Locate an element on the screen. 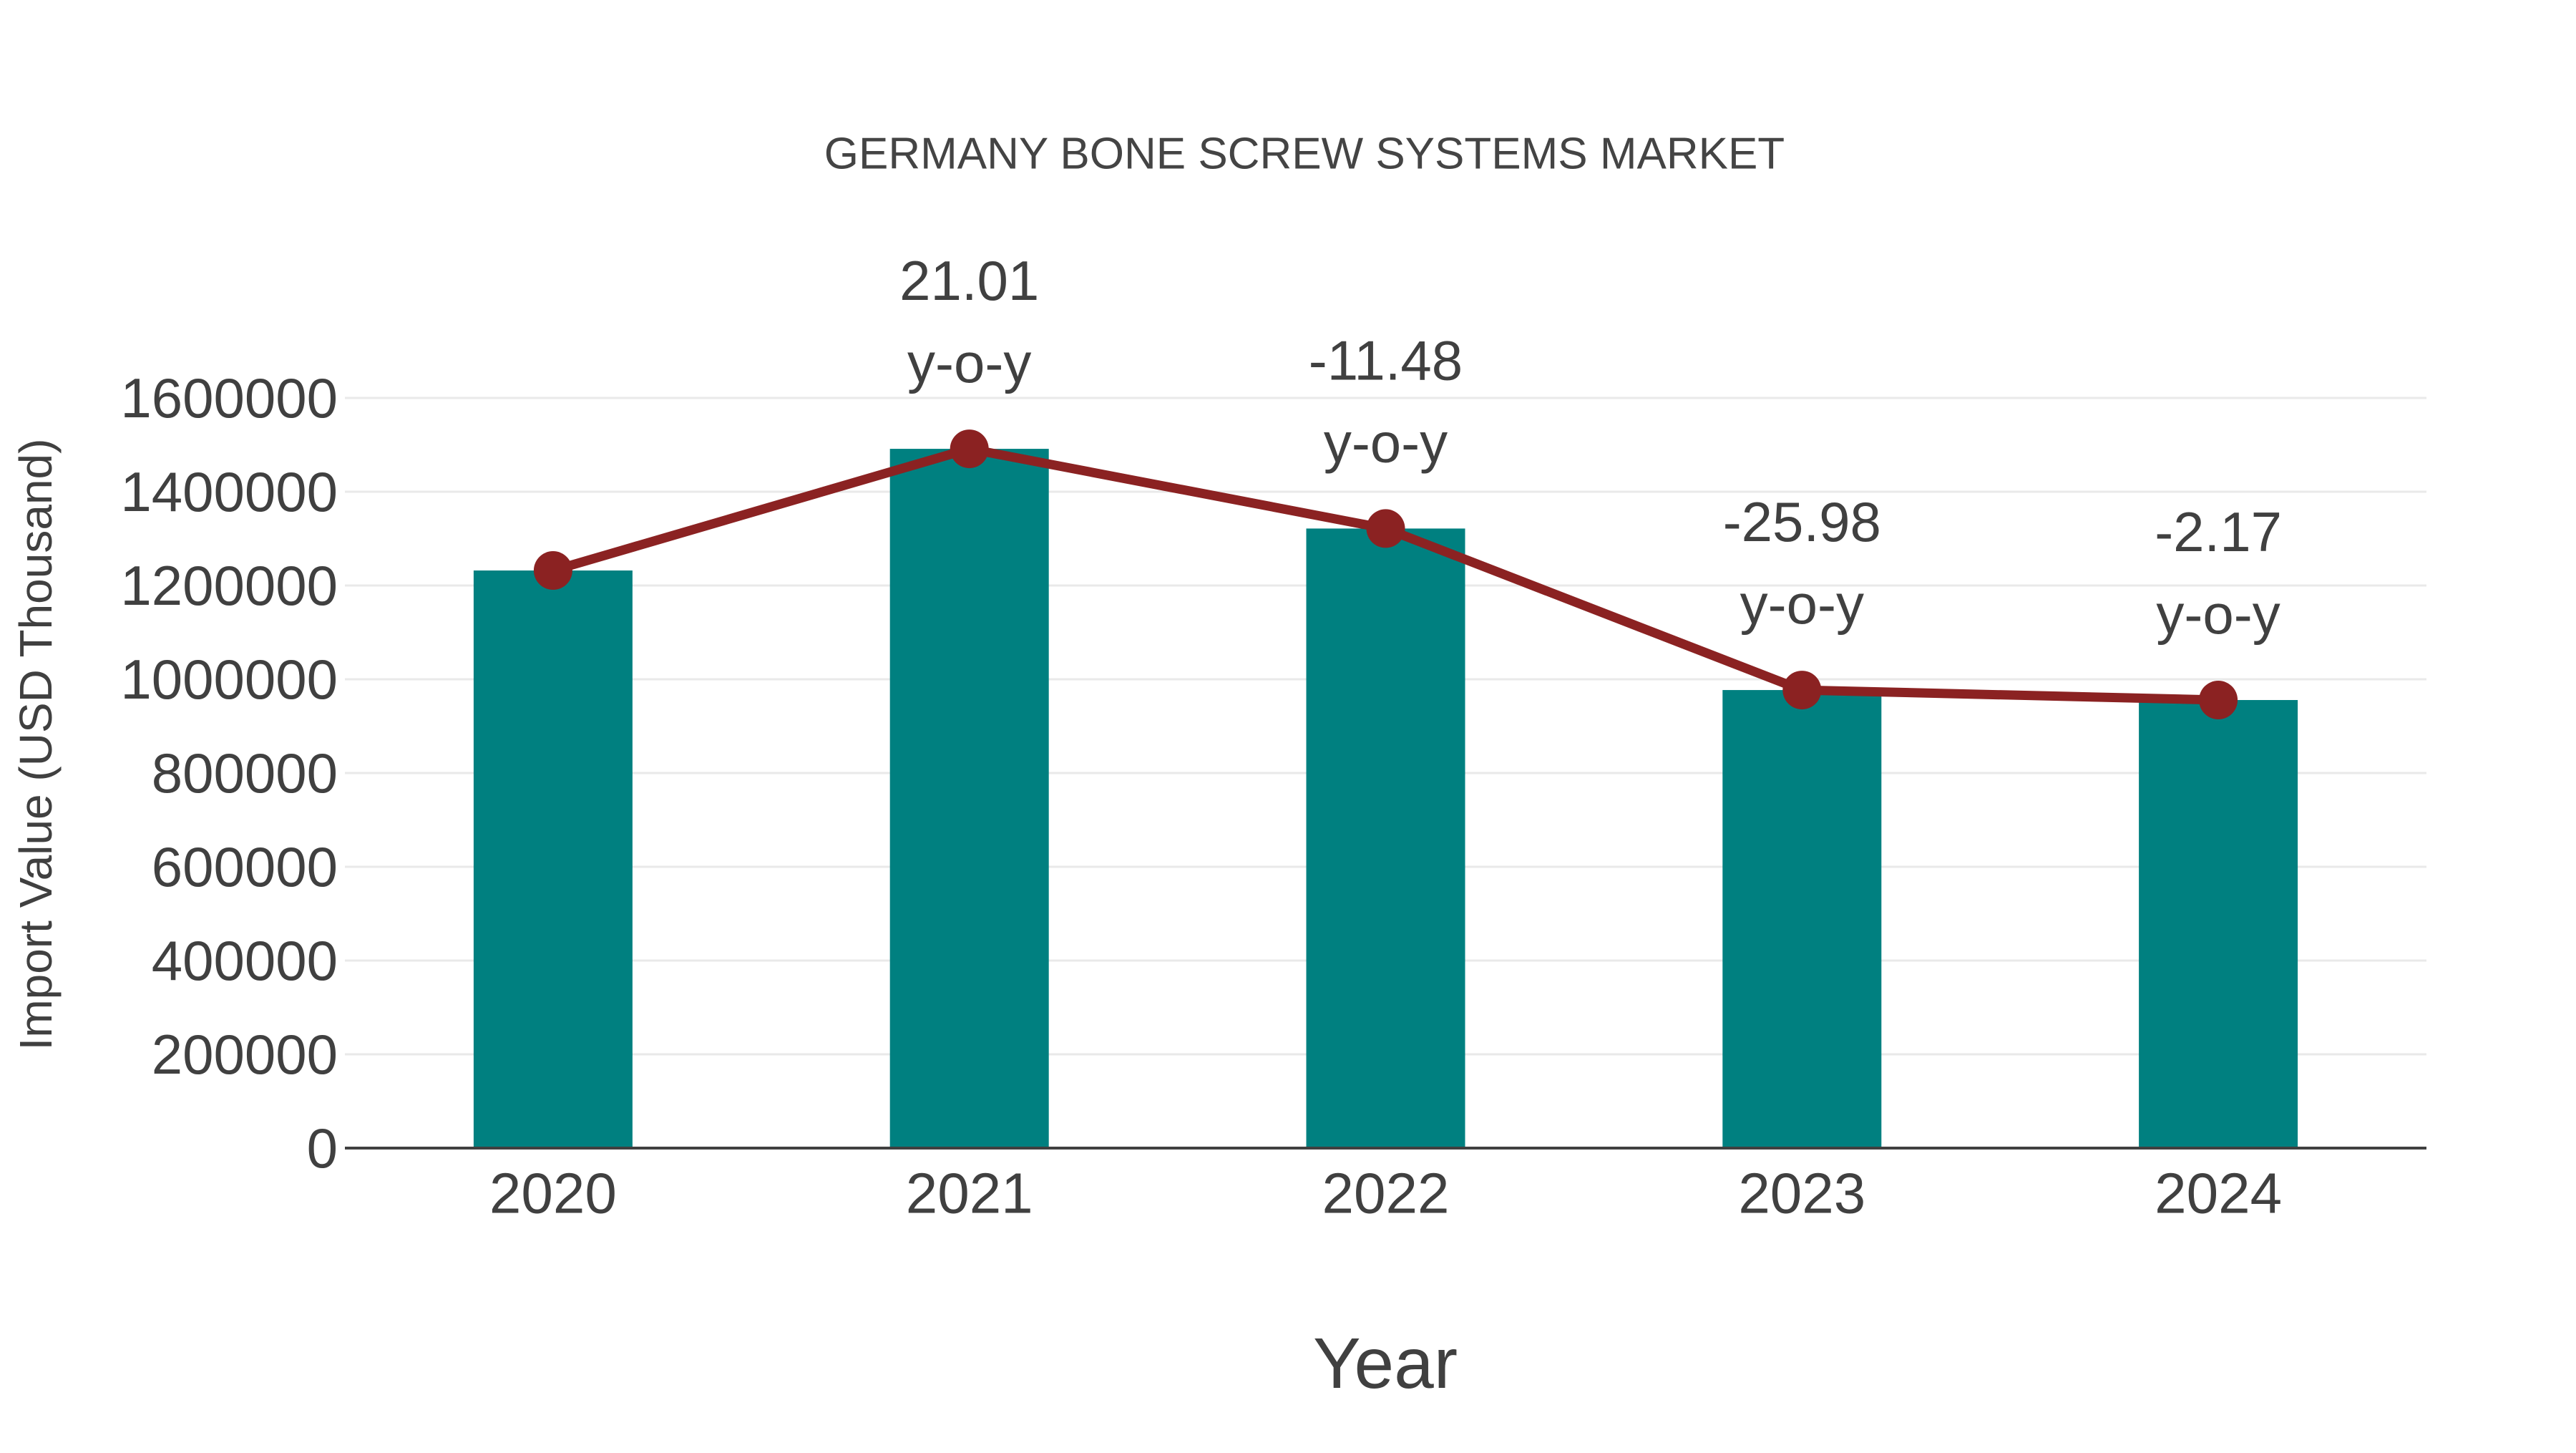 The image size is (2576, 1453). y-tick-label: 0 is located at coordinates (322, 1148).